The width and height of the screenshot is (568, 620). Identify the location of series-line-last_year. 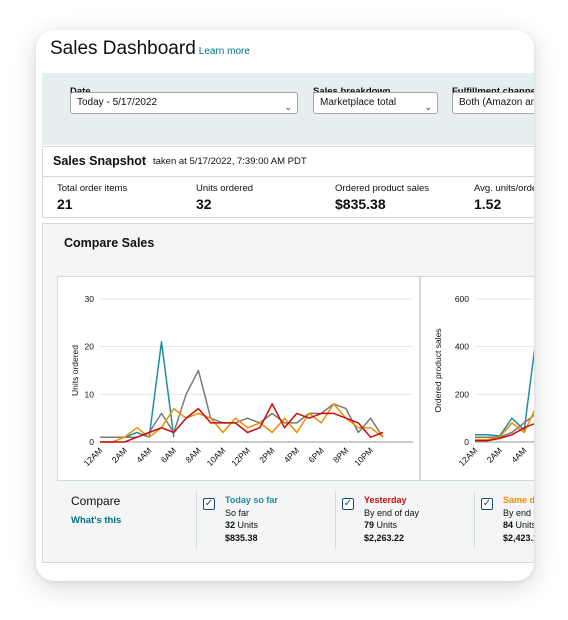
(504, 426).